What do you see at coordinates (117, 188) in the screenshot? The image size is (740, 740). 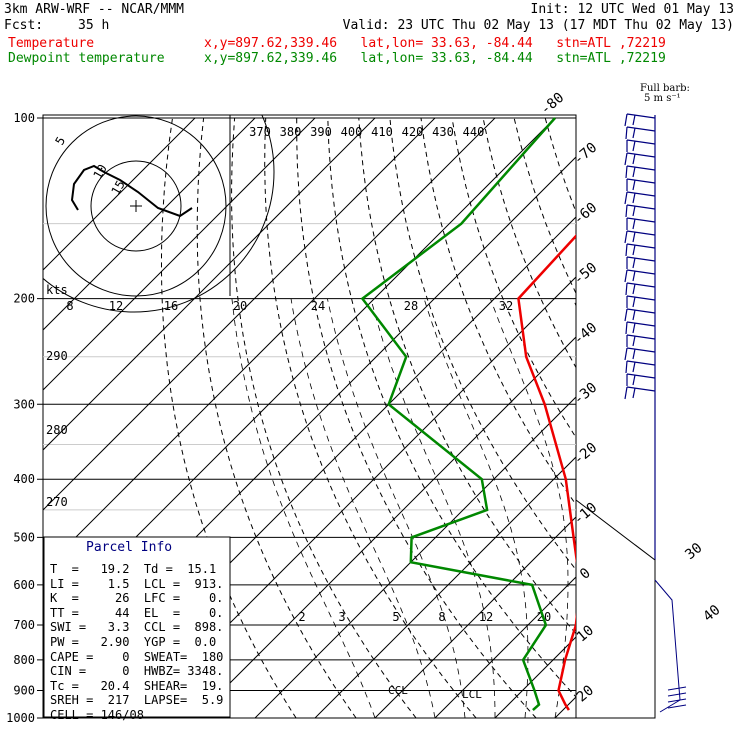 I see `hodograph-ring-label: 15` at bounding box center [117, 188].